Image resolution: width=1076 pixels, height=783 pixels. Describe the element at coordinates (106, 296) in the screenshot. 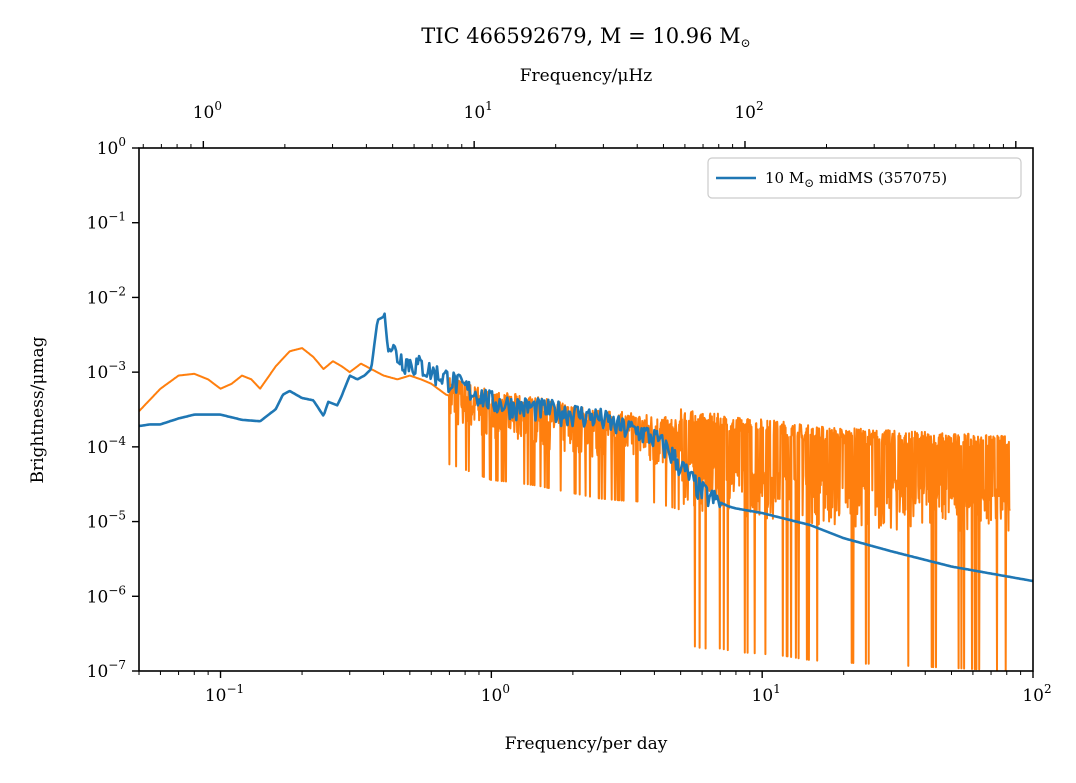

I see `y-tick-label: 10⁻²` at that location.